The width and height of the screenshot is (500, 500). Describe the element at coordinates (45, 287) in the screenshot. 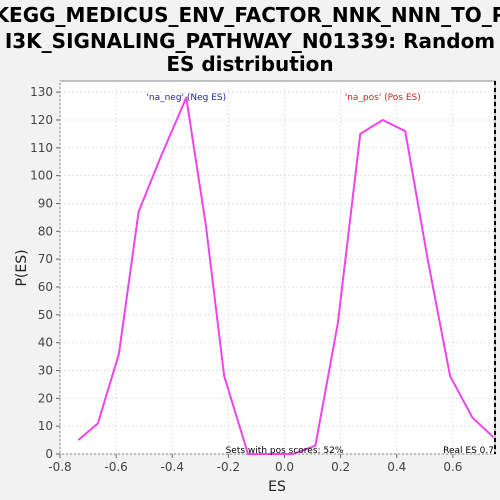

I see `y-tick-label: 60` at that location.